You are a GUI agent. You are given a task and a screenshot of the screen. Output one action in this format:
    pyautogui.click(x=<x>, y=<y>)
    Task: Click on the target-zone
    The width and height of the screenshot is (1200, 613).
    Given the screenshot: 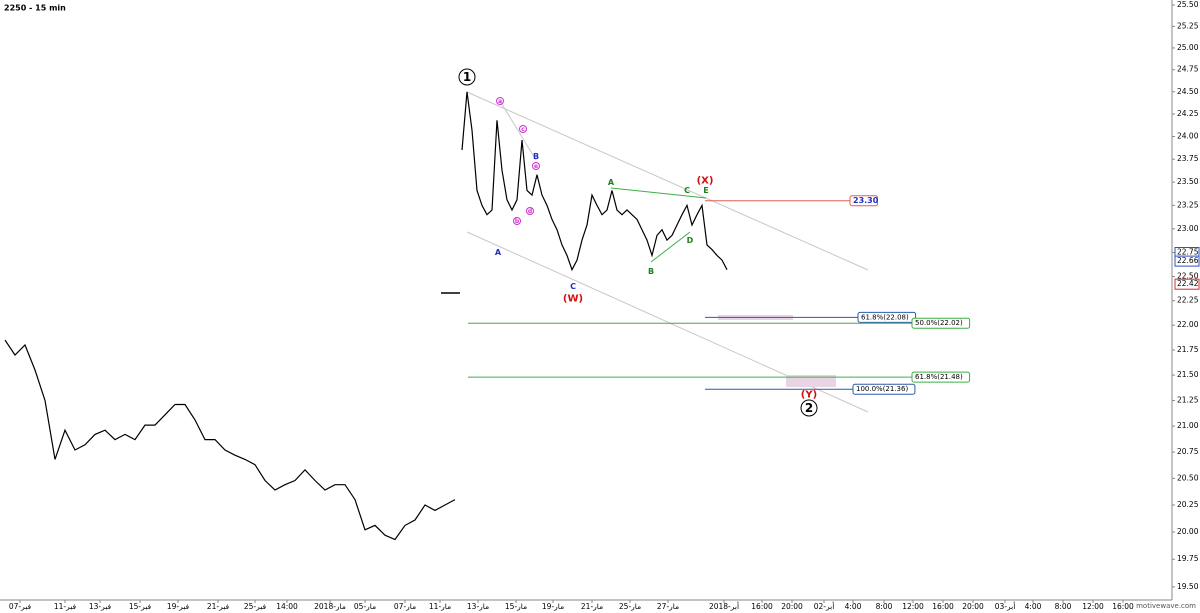 What is the action you would take?
    pyautogui.click(x=811, y=381)
    